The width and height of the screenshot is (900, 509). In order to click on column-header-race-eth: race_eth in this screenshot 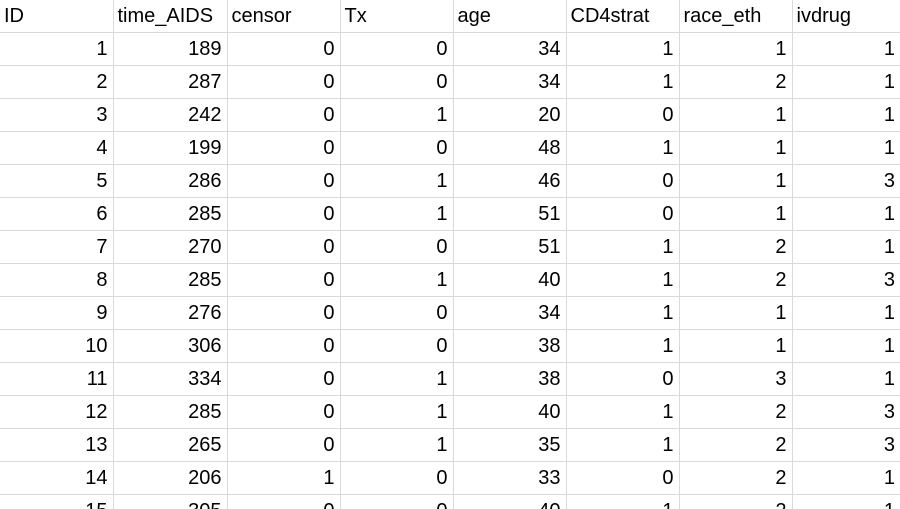, I will do `click(736, 16)`.